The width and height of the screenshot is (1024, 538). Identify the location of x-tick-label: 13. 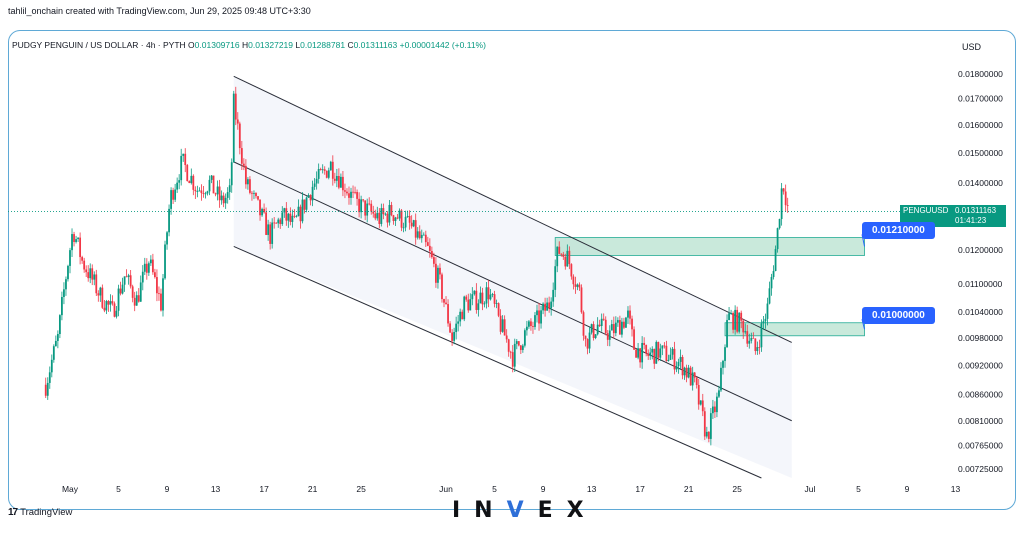
(956, 489).